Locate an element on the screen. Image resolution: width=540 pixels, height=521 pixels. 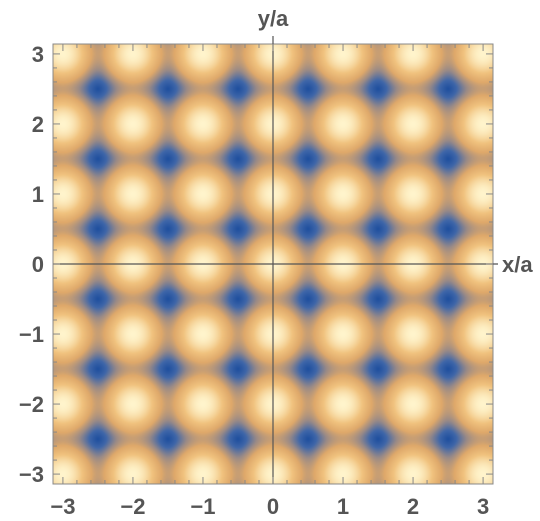
x-axis-label: x/a is located at coordinates (517, 264).